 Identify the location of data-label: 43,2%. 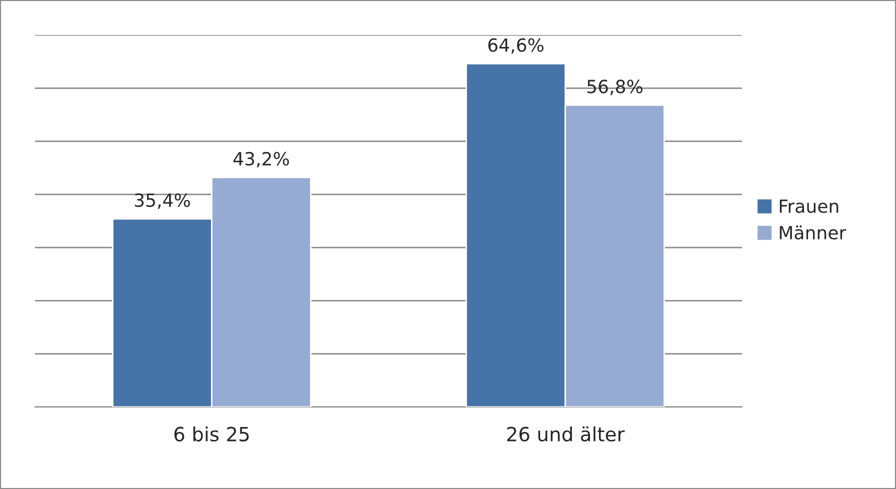
(261, 160).